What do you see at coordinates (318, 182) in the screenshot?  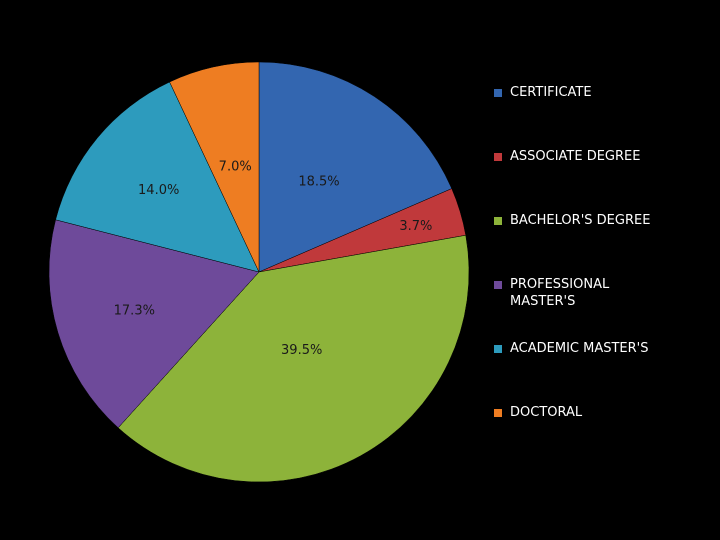 I see `data-label-certificate: 18.5%` at bounding box center [318, 182].